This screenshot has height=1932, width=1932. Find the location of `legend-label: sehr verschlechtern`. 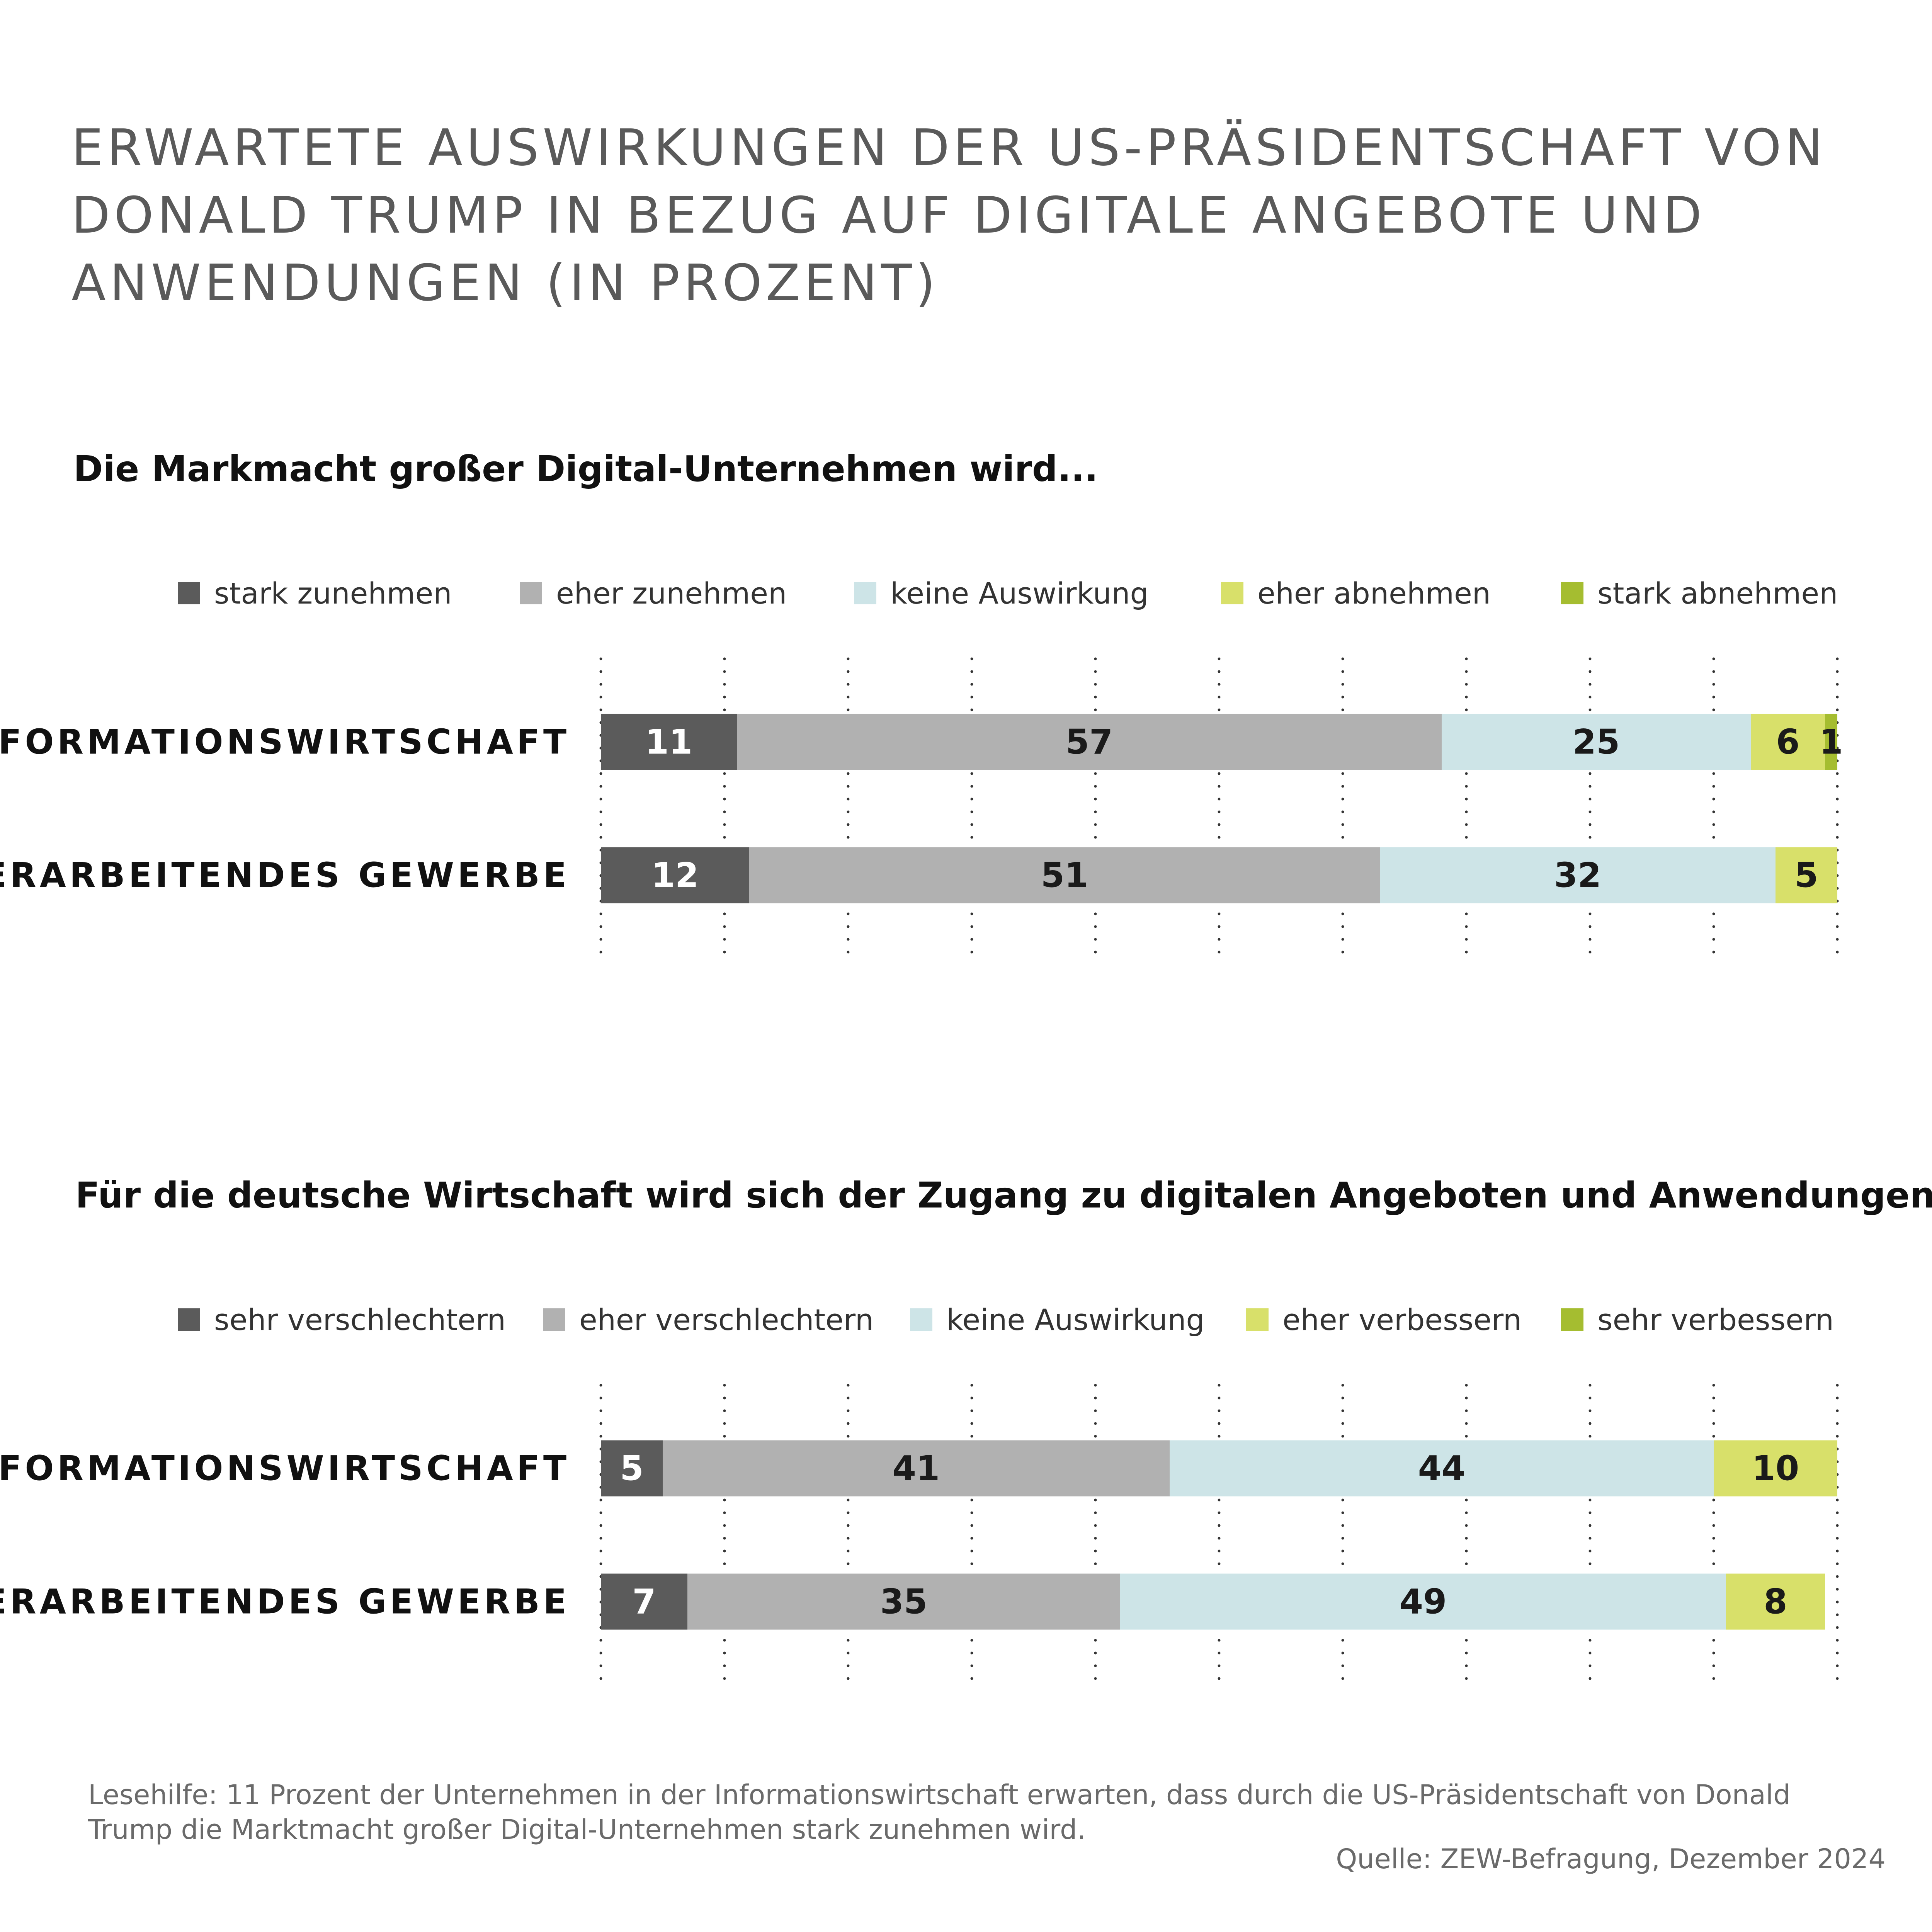

legend-label: sehr verschlechtern is located at coordinates (360, 1319).